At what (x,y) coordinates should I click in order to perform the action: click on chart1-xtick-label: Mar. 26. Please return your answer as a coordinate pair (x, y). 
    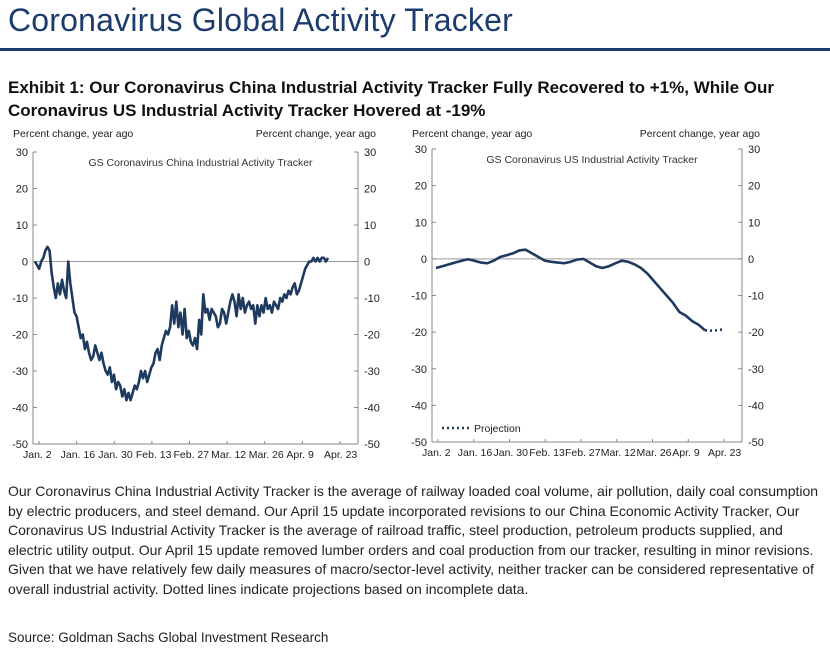
    Looking at the image, I should click on (266, 455).